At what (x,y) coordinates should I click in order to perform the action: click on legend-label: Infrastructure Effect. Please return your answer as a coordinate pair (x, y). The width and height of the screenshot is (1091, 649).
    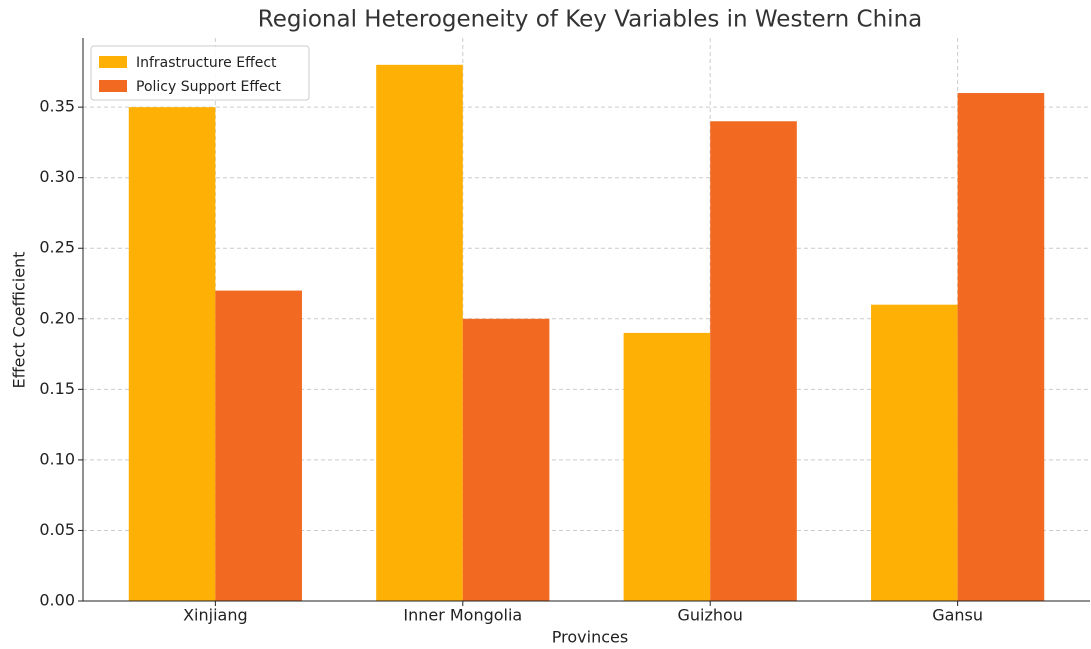
    Looking at the image, I should click on (206, 63).